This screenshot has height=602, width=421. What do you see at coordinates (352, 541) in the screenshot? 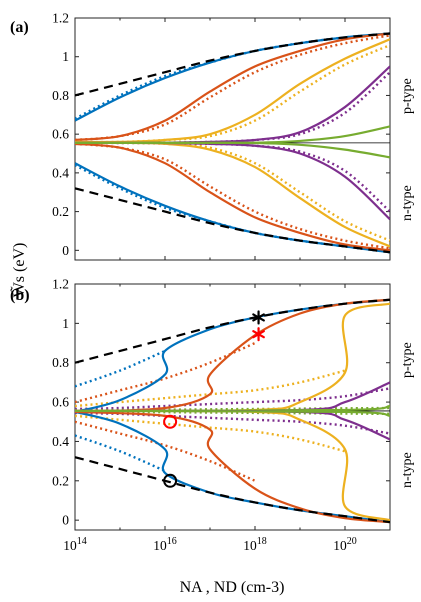
I see `x-tick-exponent: 20` at bounding box center [352, 541].